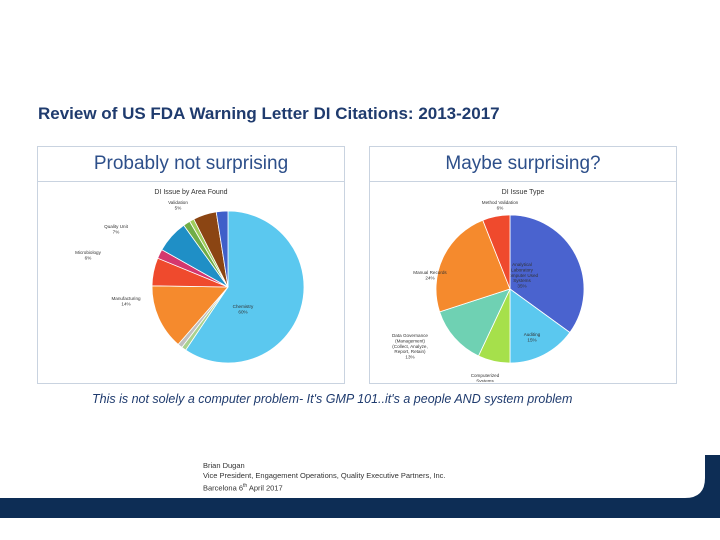 Image resolution: width=720 pixels, height=540 pixels. What do you see at coordinates (360, 508) in the screenshot?
I see `bottom-brand-band` at bounding box center [360, 508].